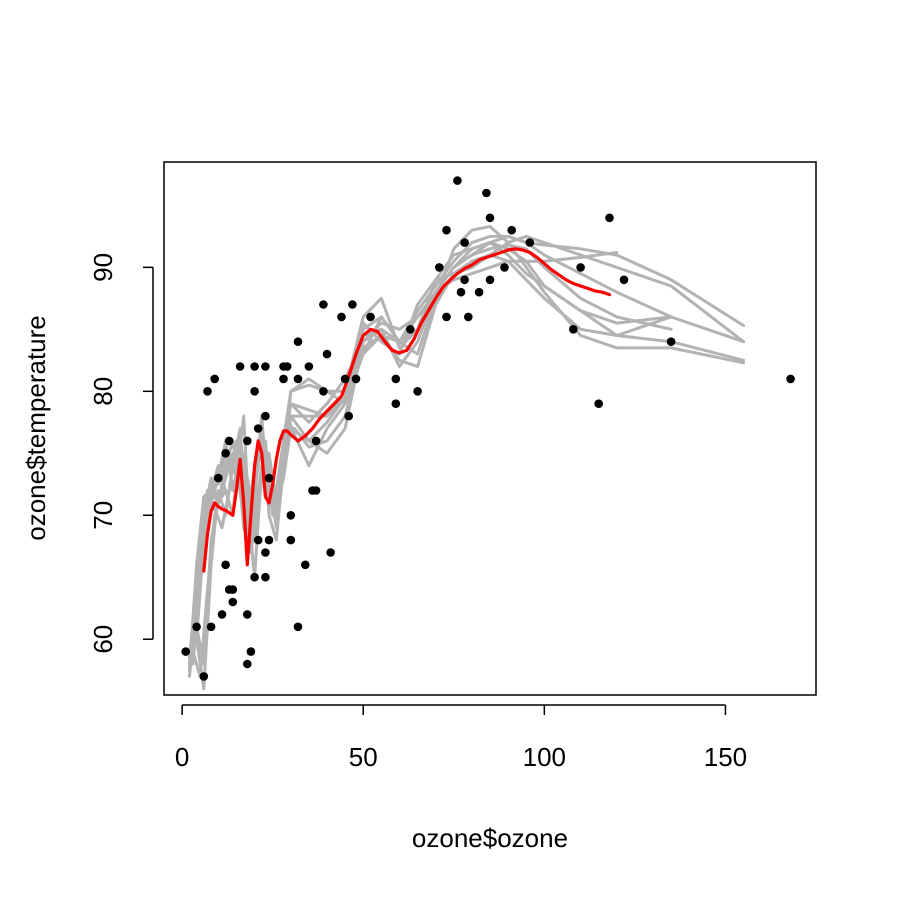  I want to click on x-axis-label: ozone$ozone, so click(490, 838).